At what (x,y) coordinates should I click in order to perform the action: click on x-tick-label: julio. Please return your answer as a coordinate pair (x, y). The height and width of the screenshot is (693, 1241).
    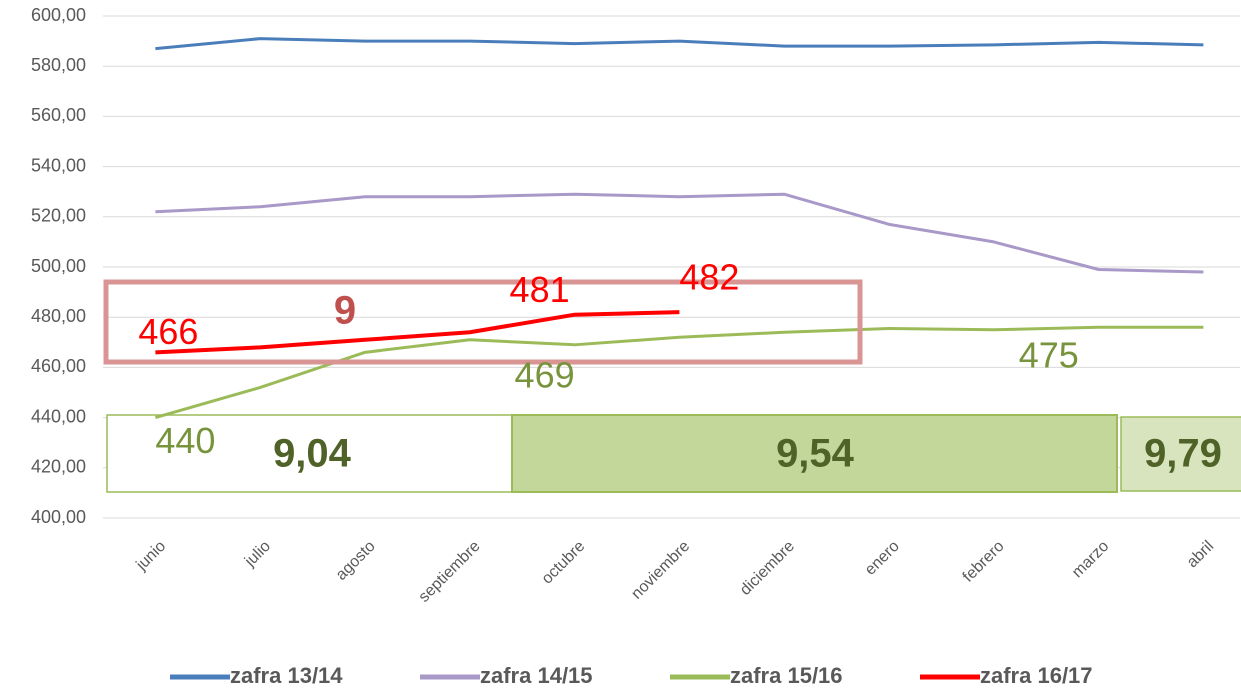
    Looking at the image, I should click on (257, 554).